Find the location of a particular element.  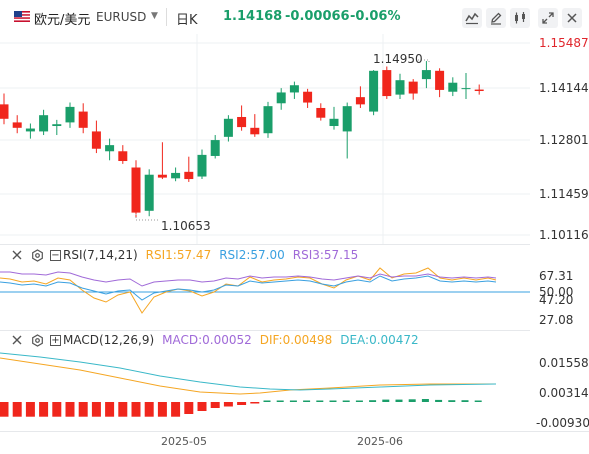

fullscreen-icon is located at coordinates (548, 18).